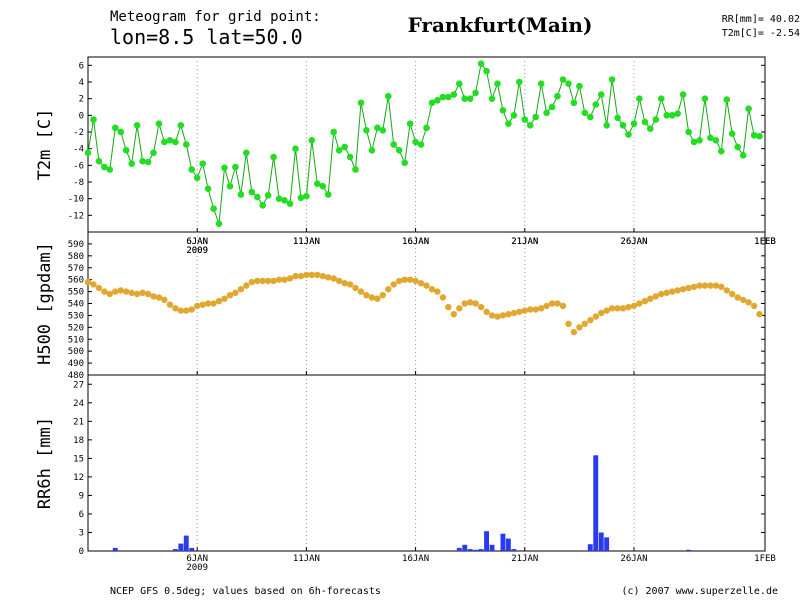 The height and width of the screenshot is (600, 800). What do you see at coordinates (76, 352) in the screenshot?
I see `y-tick-label: 500` at bounding box center [76, 352].